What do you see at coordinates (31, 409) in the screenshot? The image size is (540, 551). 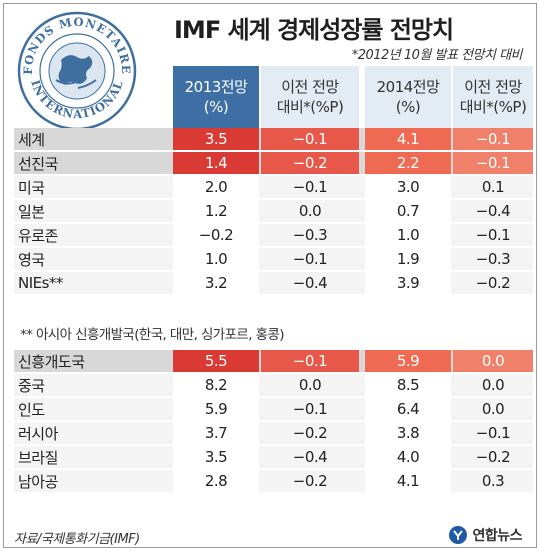 I see `row-label: 인도` at bounding box center [31, 409].